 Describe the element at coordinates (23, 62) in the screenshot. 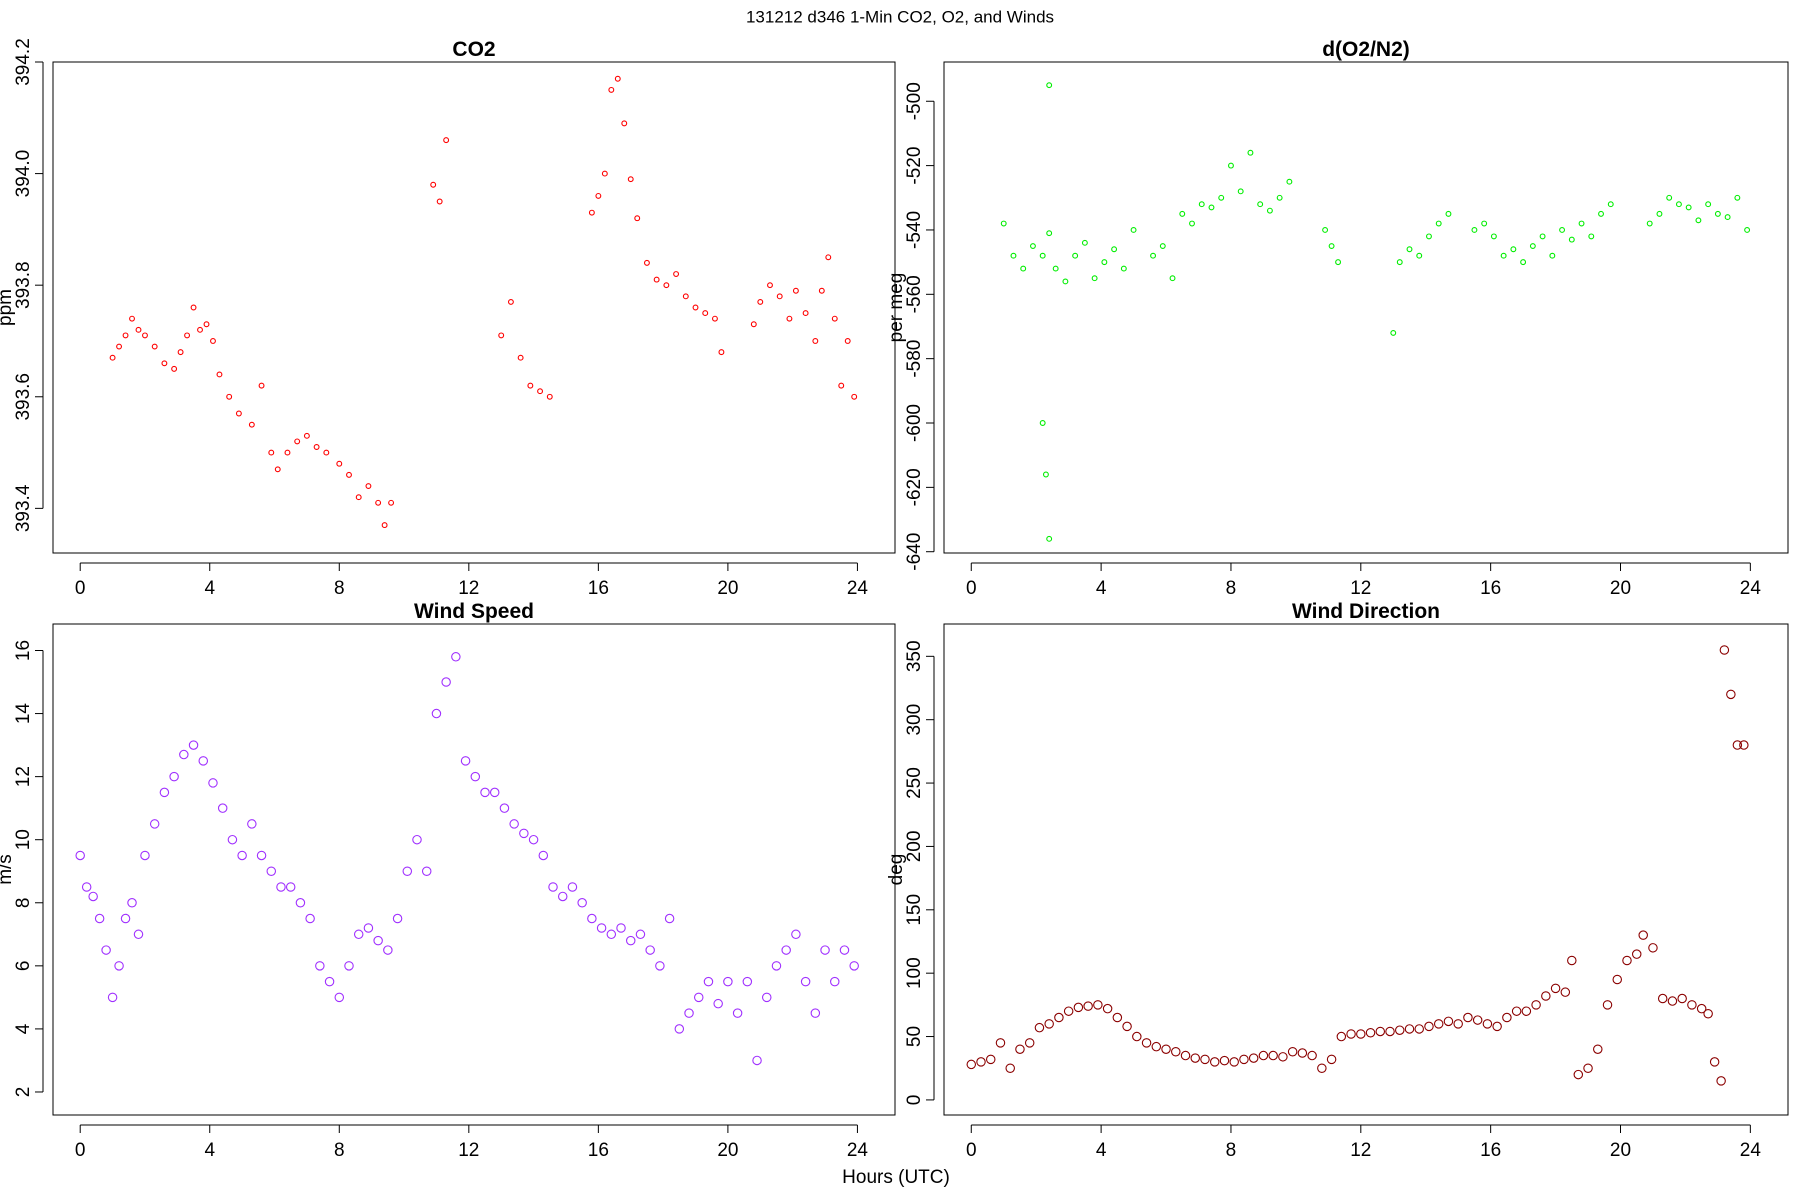

I see `y-tick-label: 394.2` at that location.